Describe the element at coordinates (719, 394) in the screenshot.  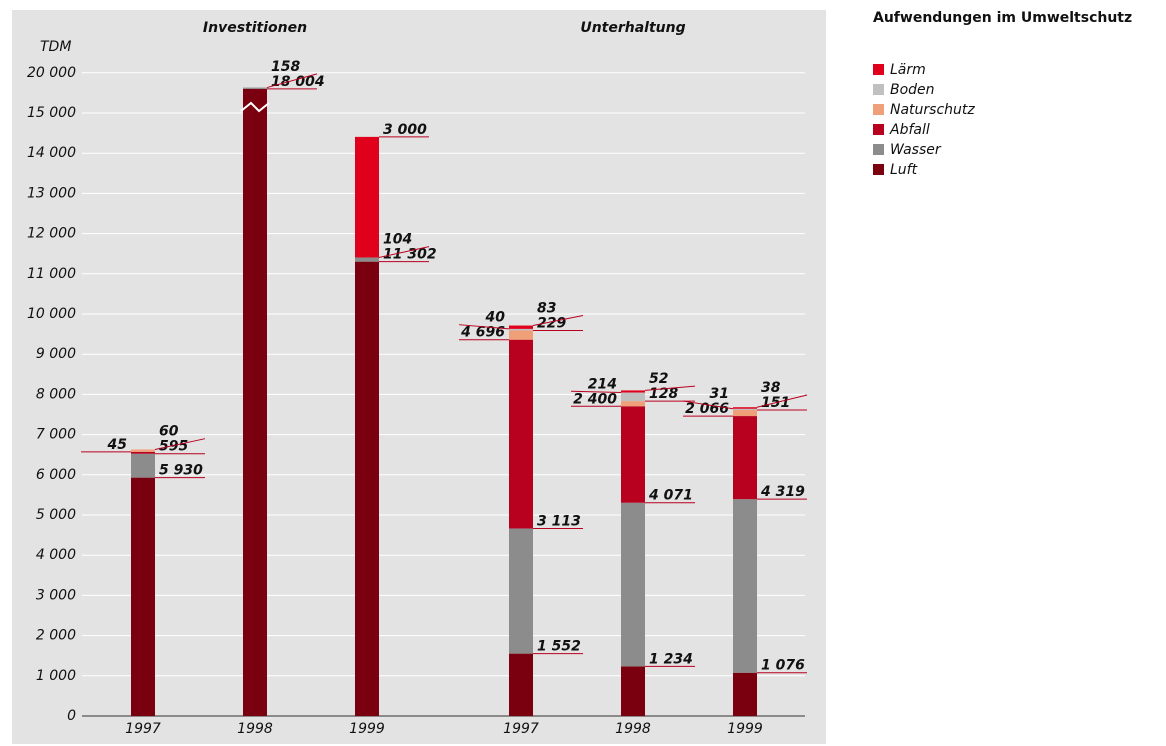
I see `value-label: 31` at that location.